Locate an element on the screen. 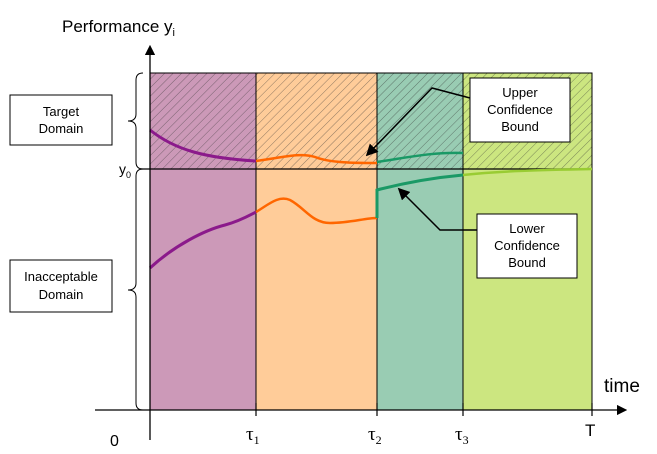 The width and height of the screenshot is (657, 454). tick-label-tau1: τ1 is located at coordinates (253, 435).